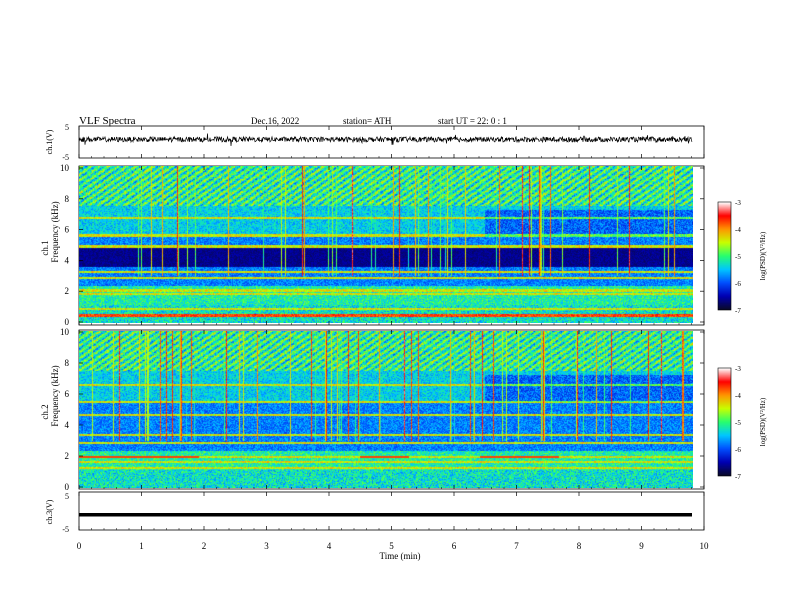 Image resolution: width=792 pixels, height=612 pixels. What do you see at coordinates (742, 257) in the screenshot?
I see `ch1-colorbar: -3 -4 -5 -6 -7 log(PSD)(V²/Hz)` at bounding box center [742, 257].